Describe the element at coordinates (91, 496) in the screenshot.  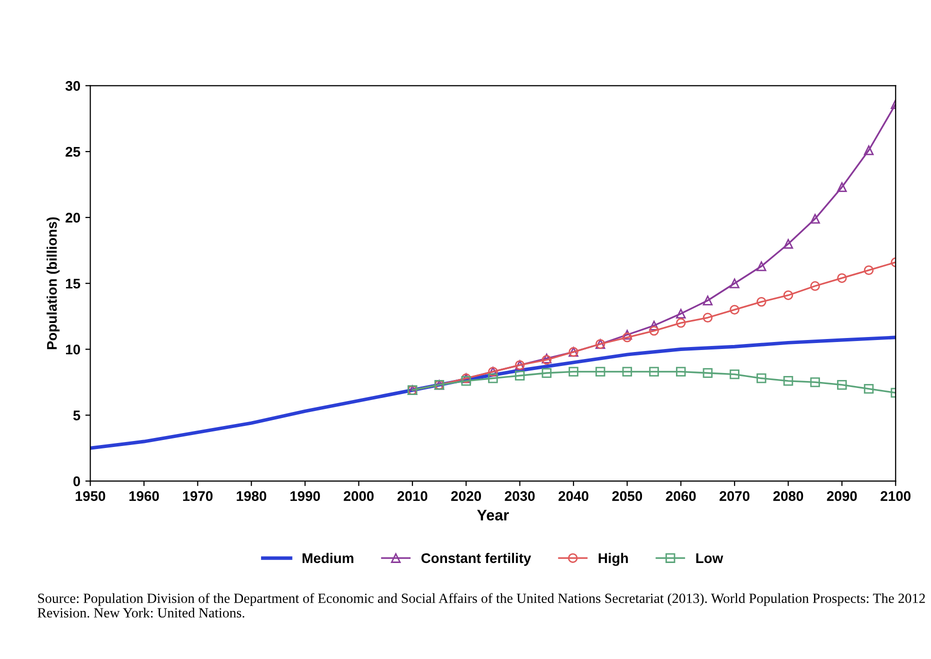
I see `x-tick-label: 1950` at that location.